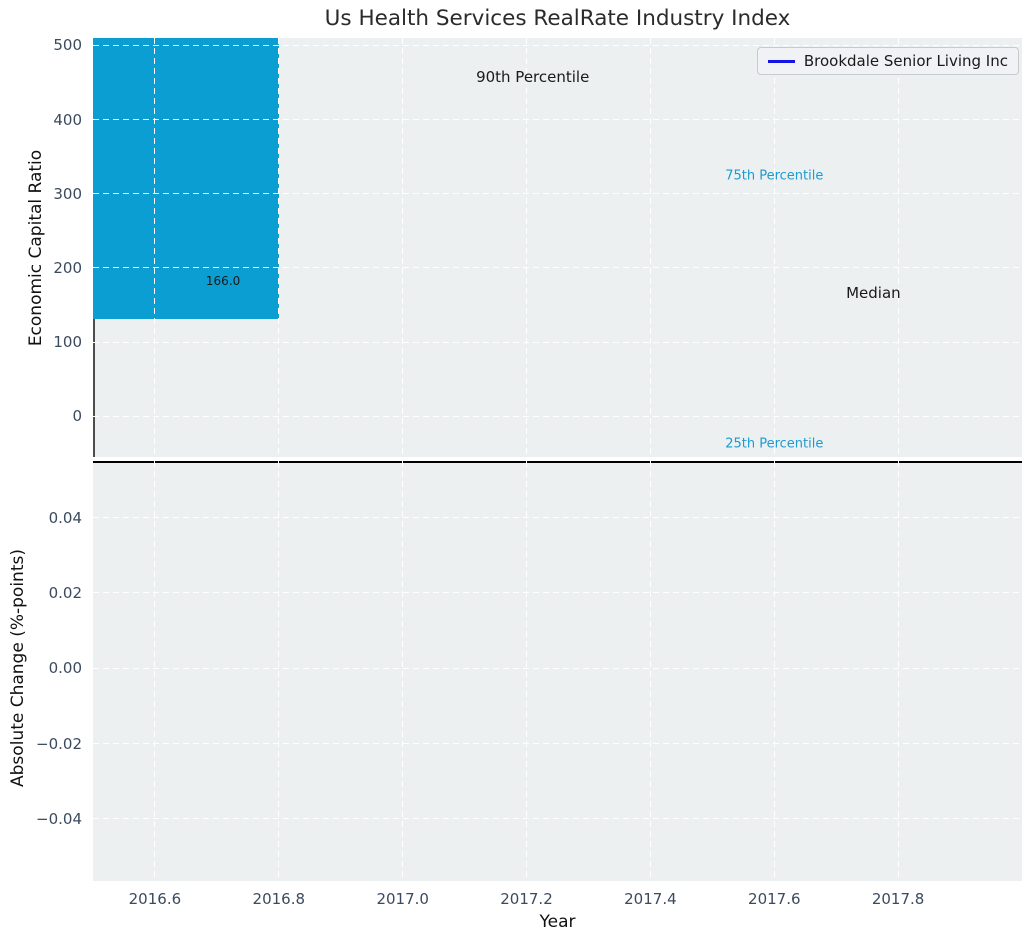  I want to click on x-tick-label: 2017.4, so click(650, 899).